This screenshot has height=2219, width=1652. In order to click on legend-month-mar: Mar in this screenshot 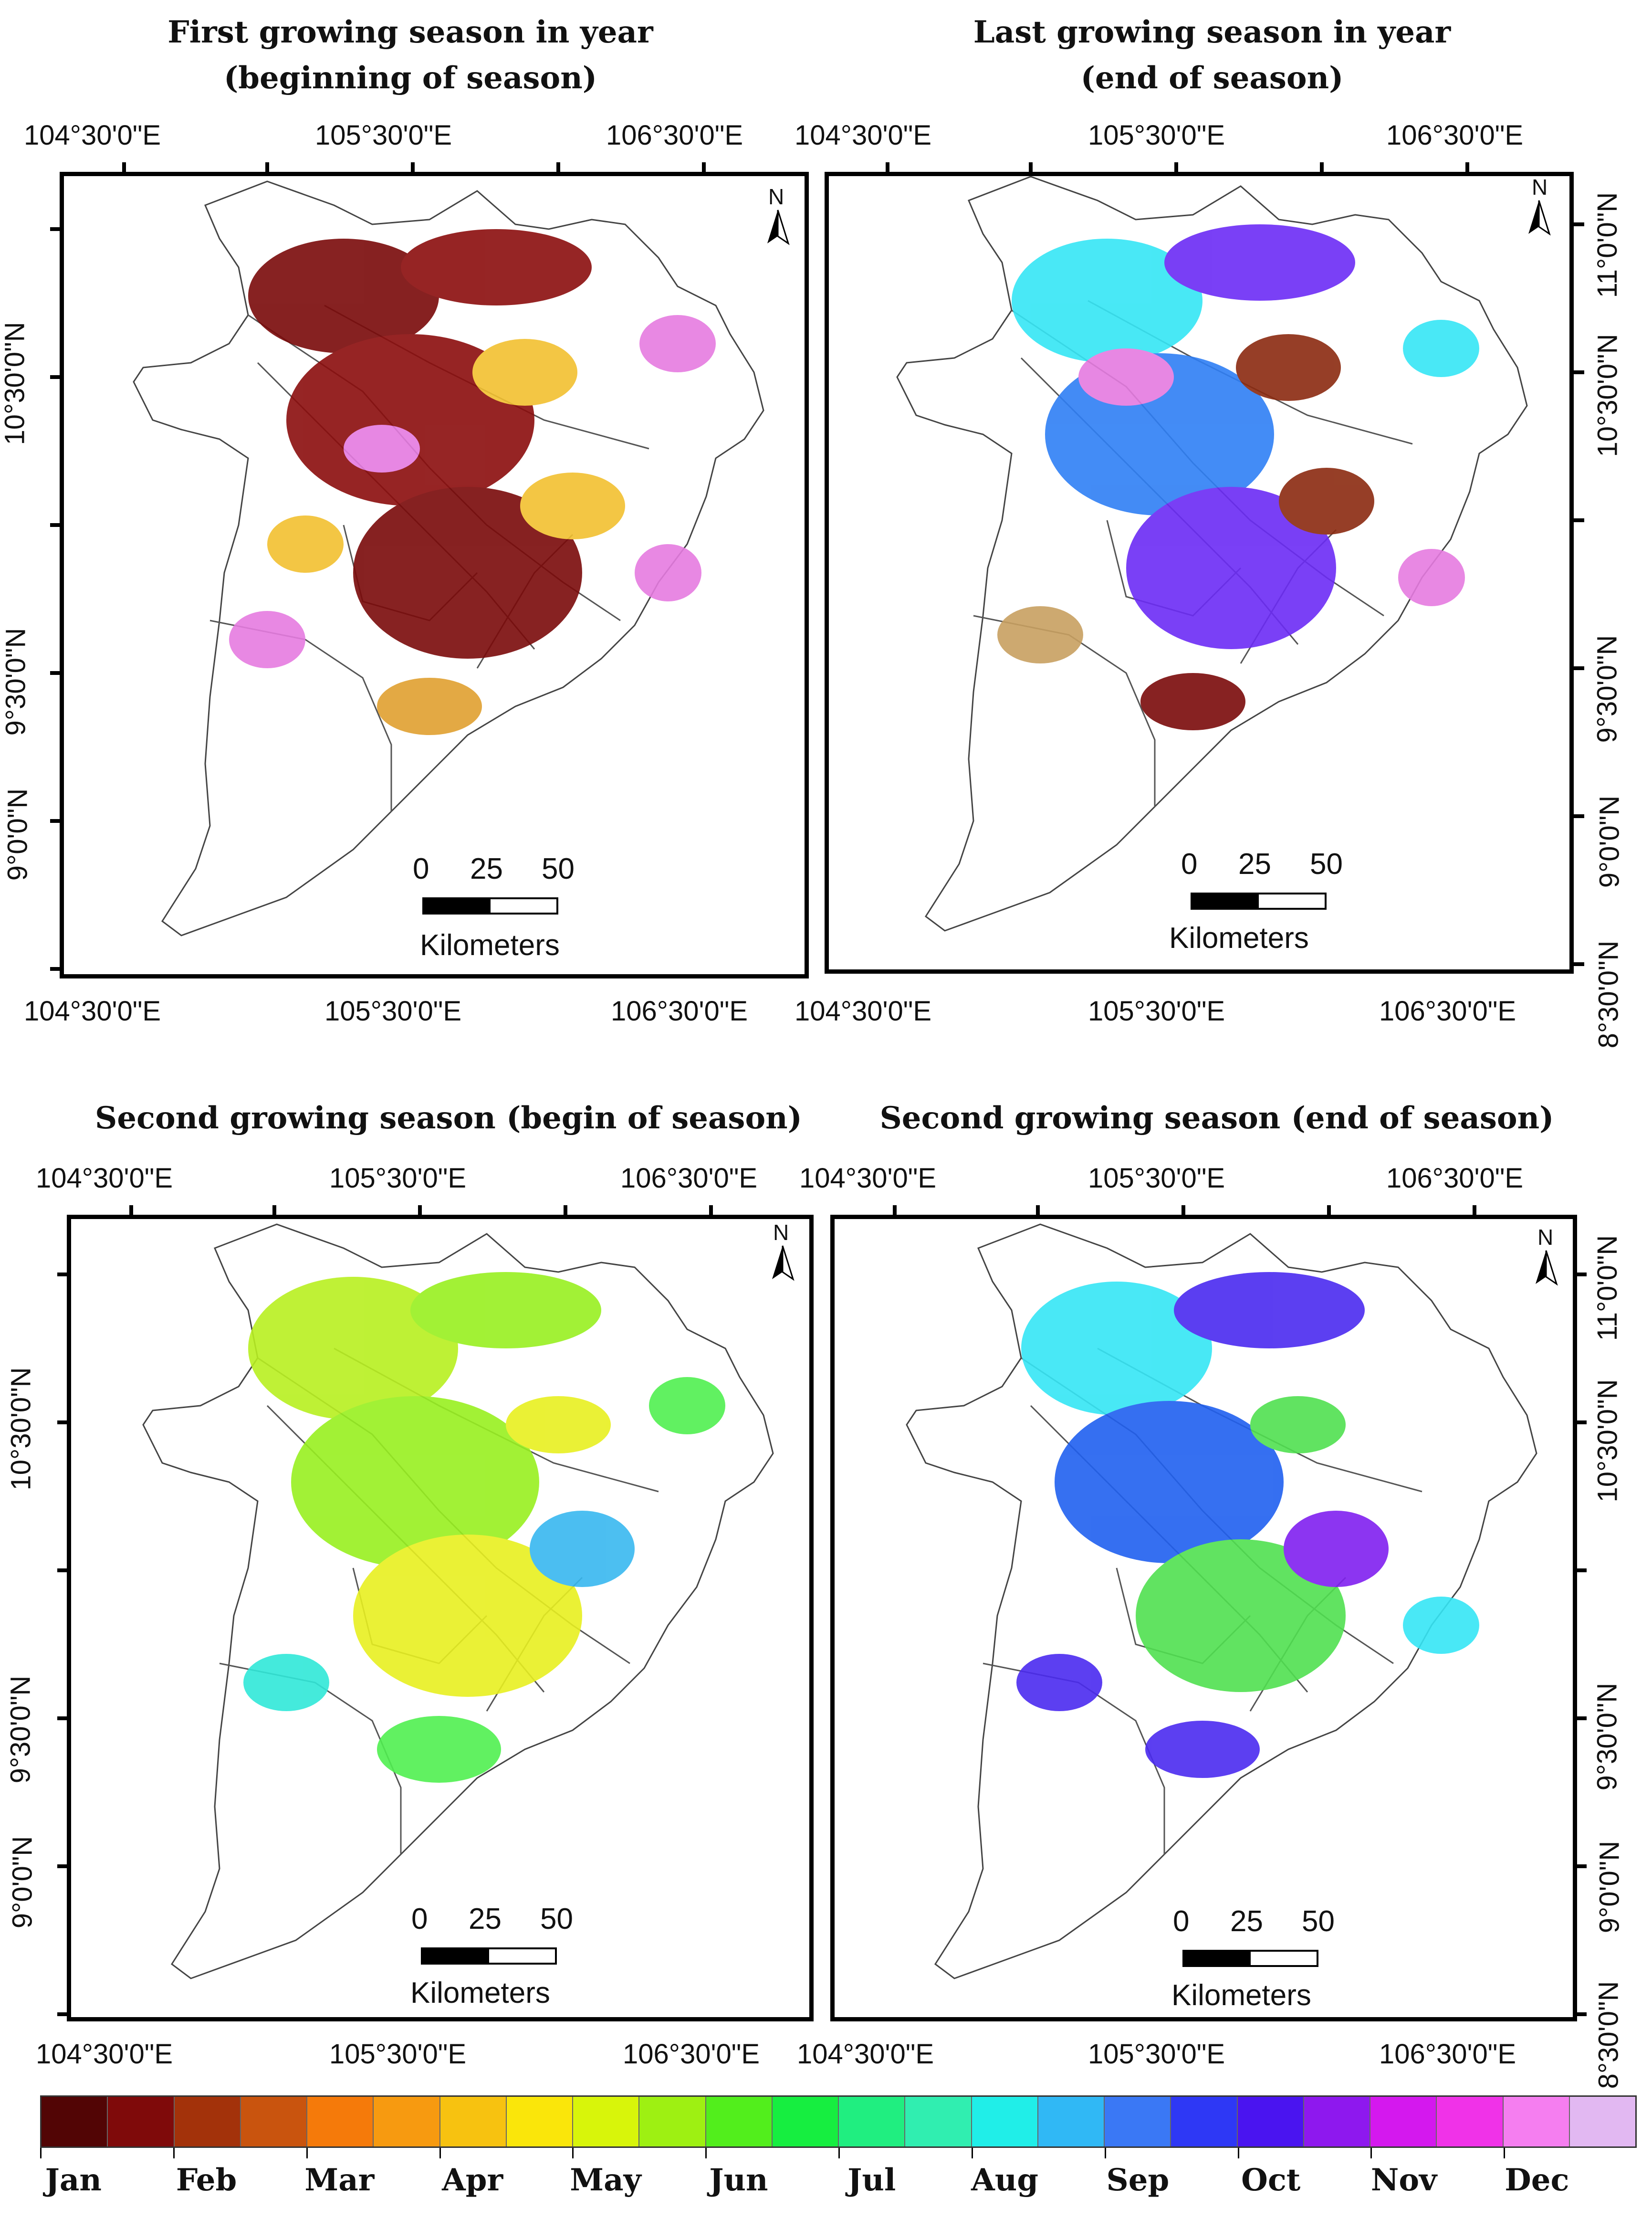, I will do `click(339, 2180)`.